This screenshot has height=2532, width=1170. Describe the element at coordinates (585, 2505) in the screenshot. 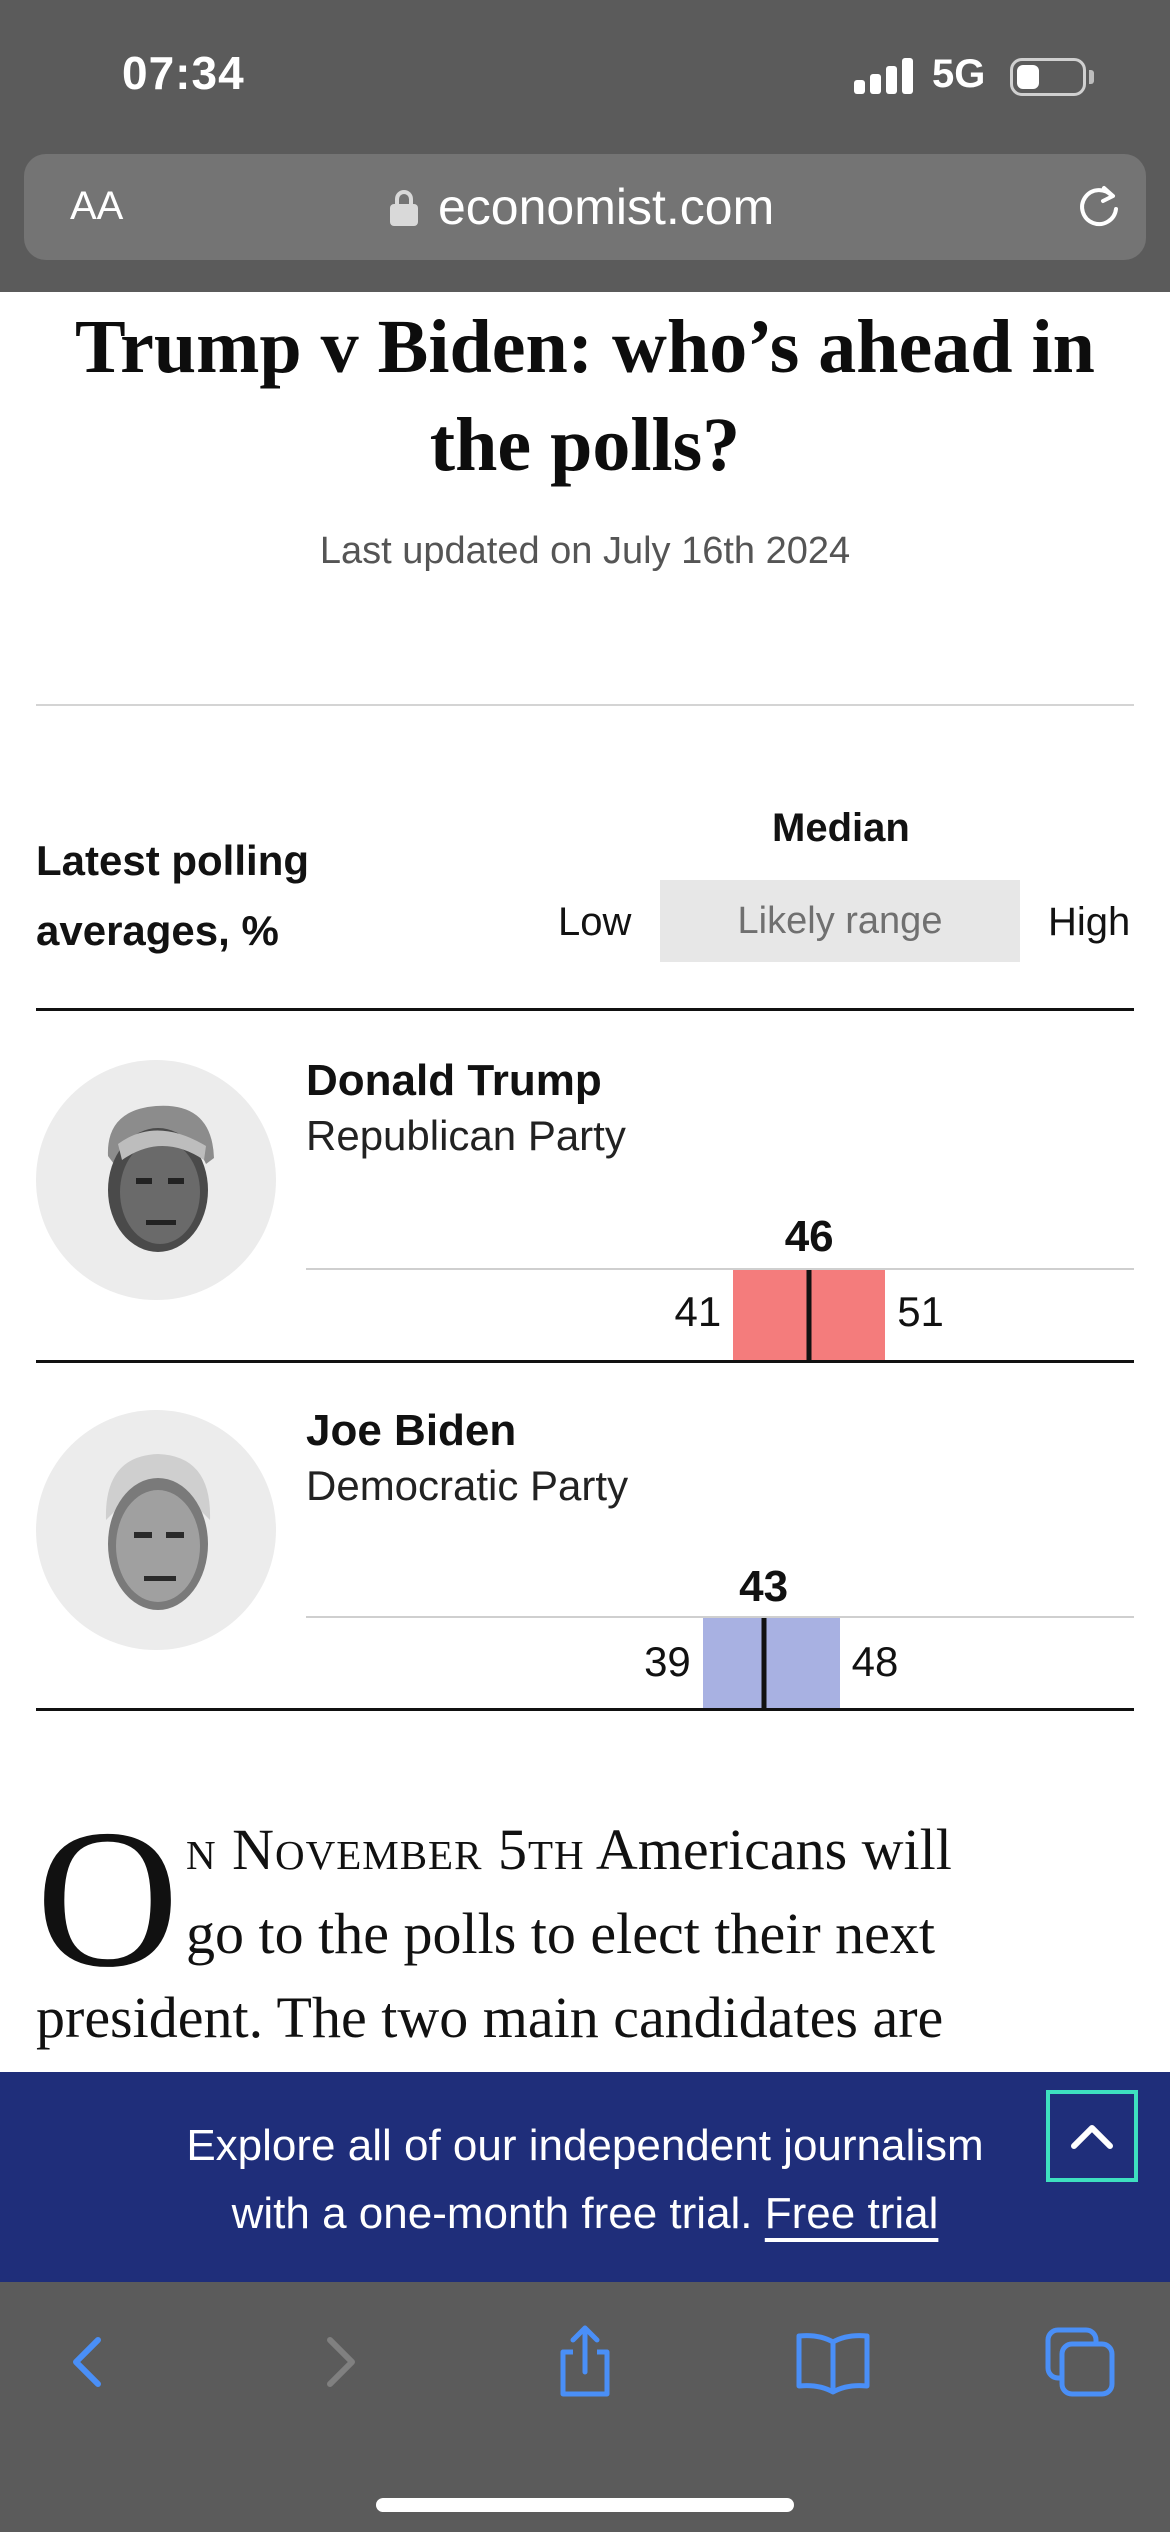

I see `home-indicator` at that location.